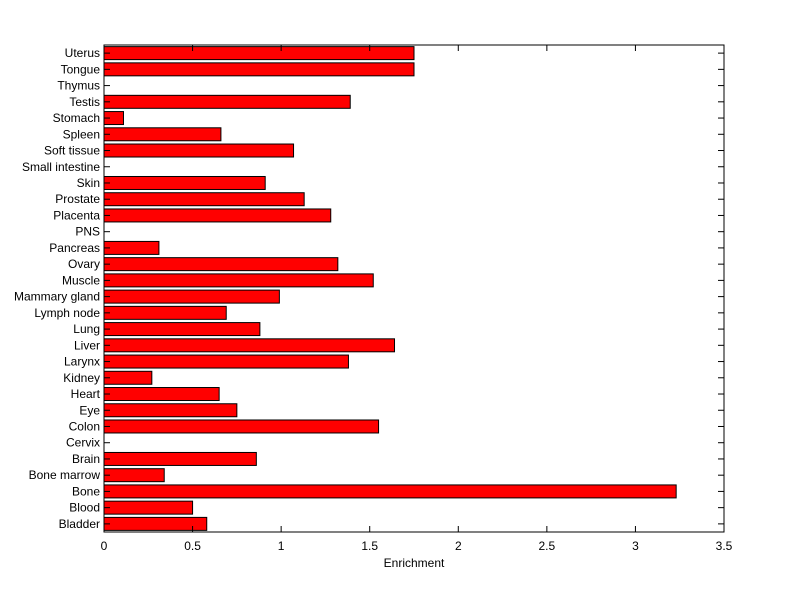  What do you see at coordinates (65, 475) in the screenshot?
I see `y-tick-label: Bone marrow` at bounding box center [65, 475].